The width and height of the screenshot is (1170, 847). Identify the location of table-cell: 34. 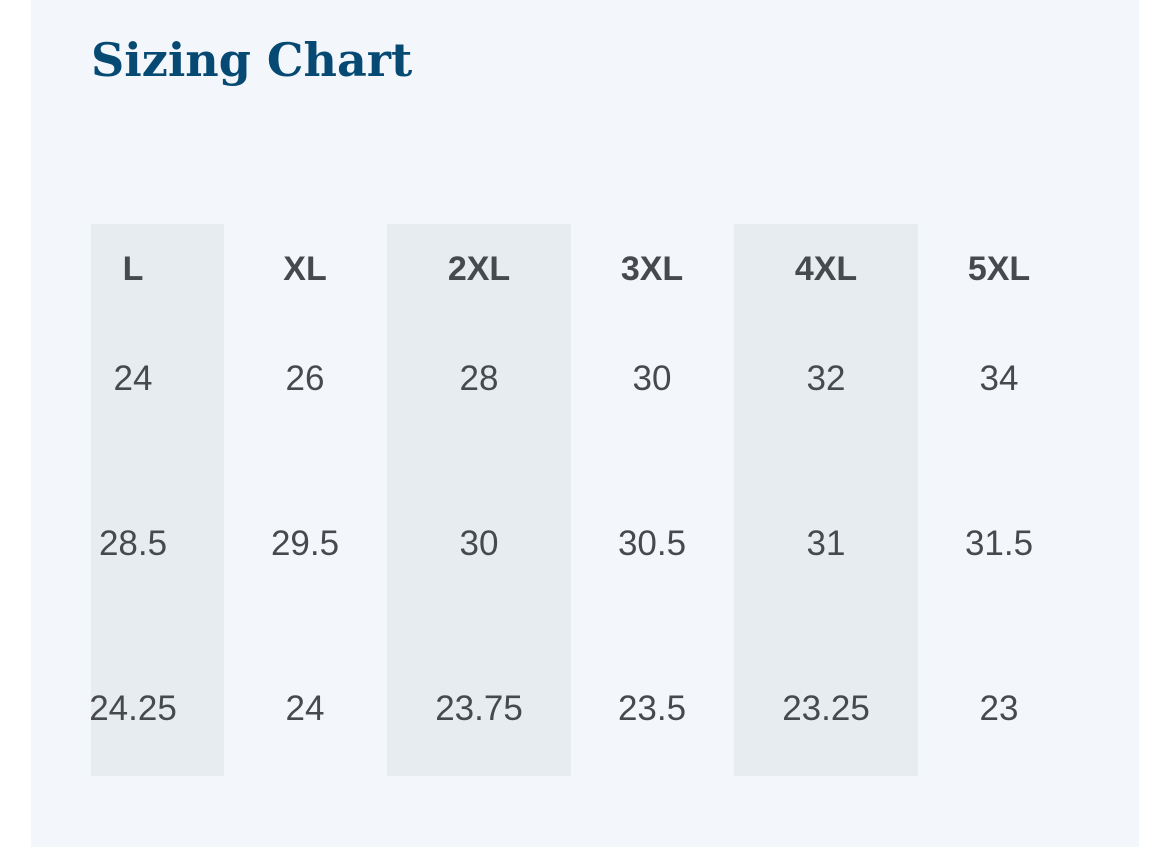
(999, 378).